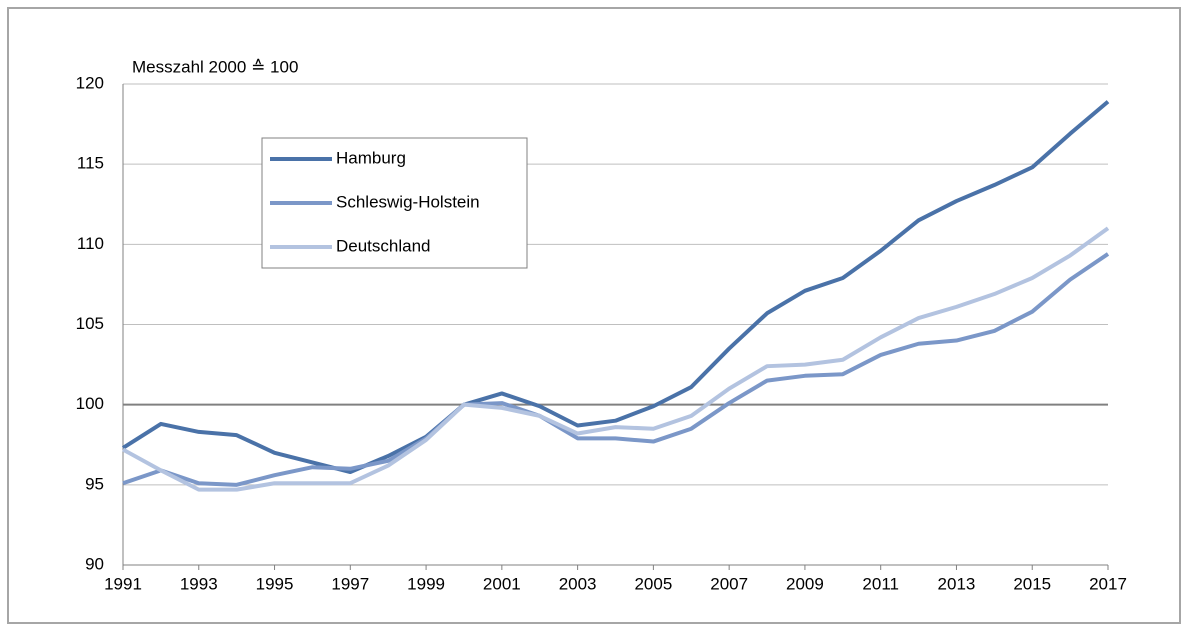 Image resolution: width=1189 pixels, height=631 pixels. I want to click on x-tick-label: 2013, so click(957, 583).